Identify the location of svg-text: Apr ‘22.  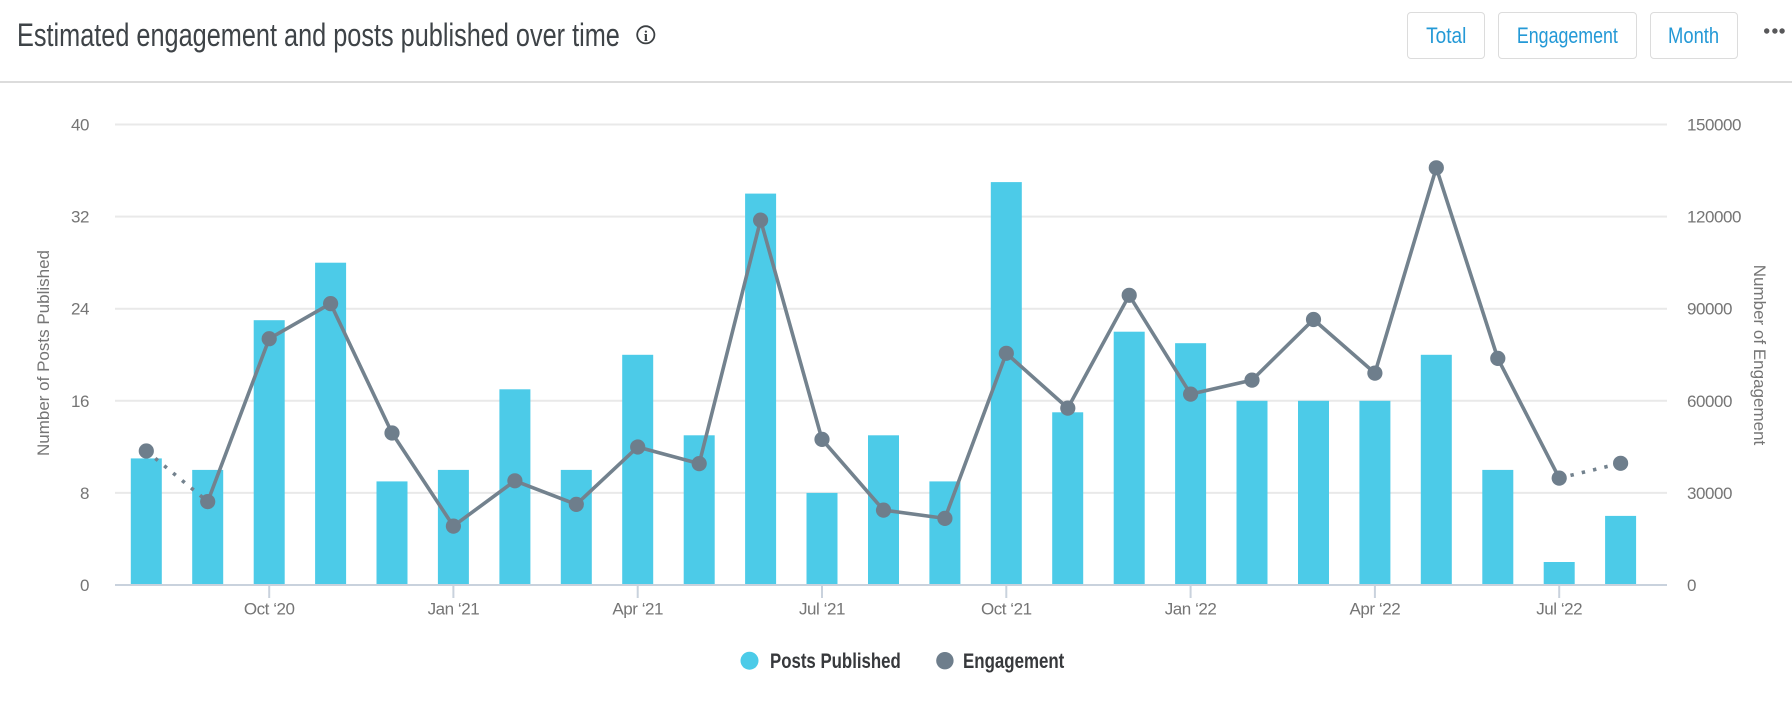
(1375, 609).